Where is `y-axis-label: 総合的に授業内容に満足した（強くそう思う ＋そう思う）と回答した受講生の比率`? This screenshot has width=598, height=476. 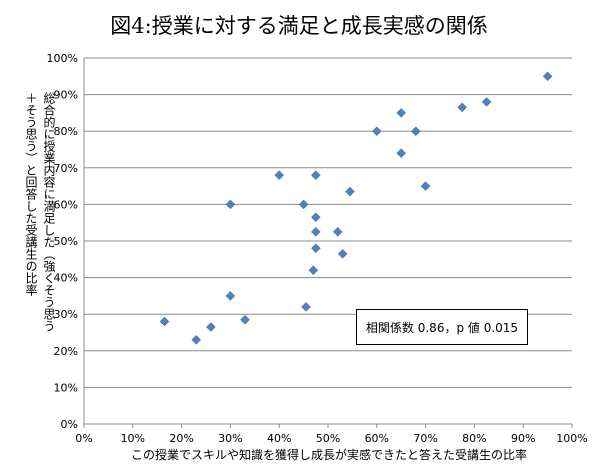 y-axis-label: 総合的に授業内容に満足した（強くそう思う ＋そう思う）と回答した受講生の比率 is located at coordinates (30, 242).